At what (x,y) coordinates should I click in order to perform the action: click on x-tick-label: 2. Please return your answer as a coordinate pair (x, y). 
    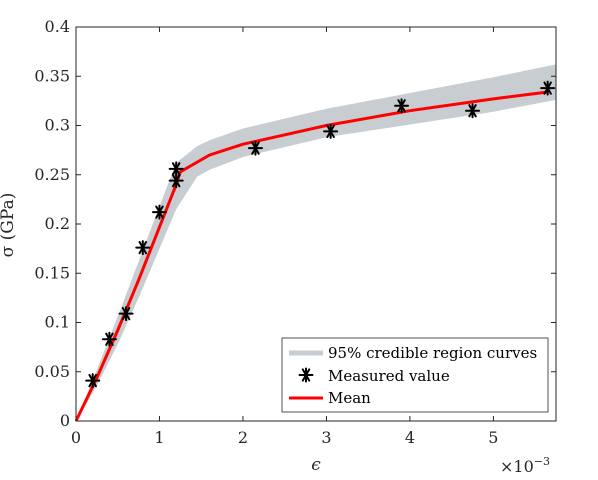
    Looking at the image, I should click on (243, 437).